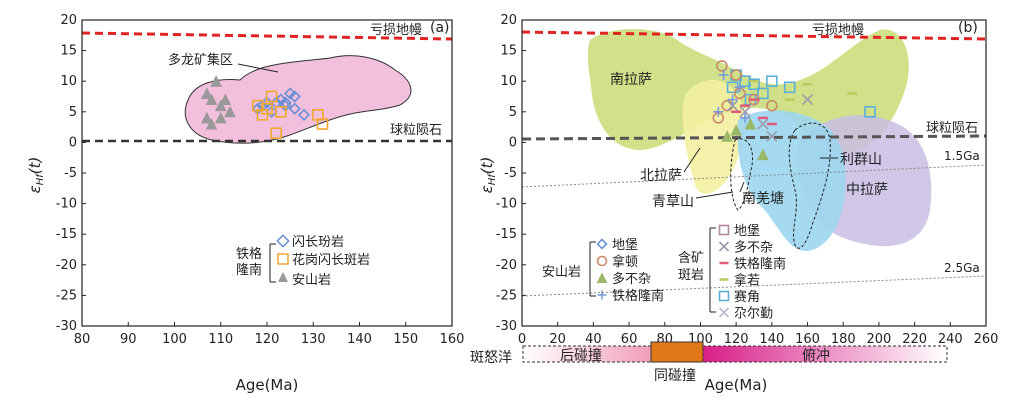 This screenshot has height=400, width=1018. I want to click on region-label: 多龙矿集区, so click(200, 60).